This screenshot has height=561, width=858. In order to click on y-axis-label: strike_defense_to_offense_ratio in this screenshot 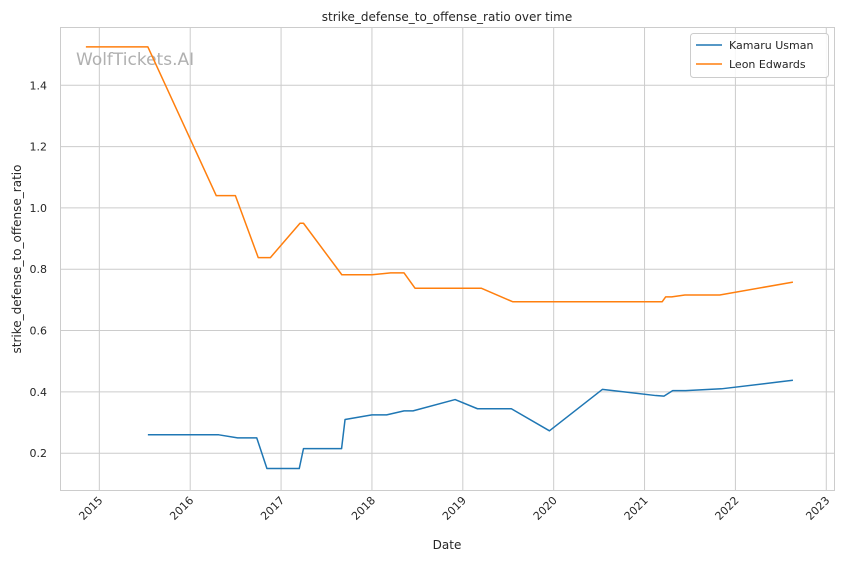, I will do `click(17, 259)`.